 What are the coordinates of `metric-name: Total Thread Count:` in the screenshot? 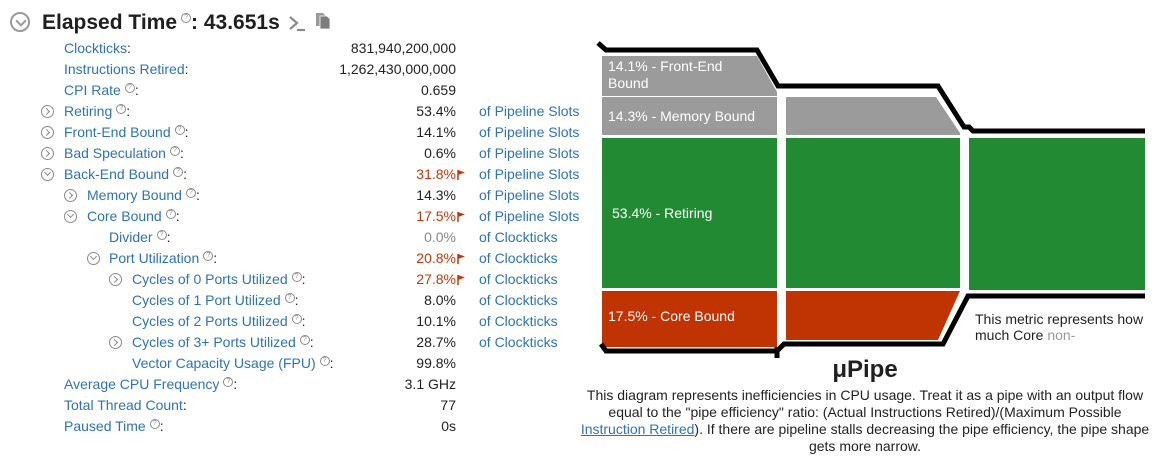 It's located at (125, 405).